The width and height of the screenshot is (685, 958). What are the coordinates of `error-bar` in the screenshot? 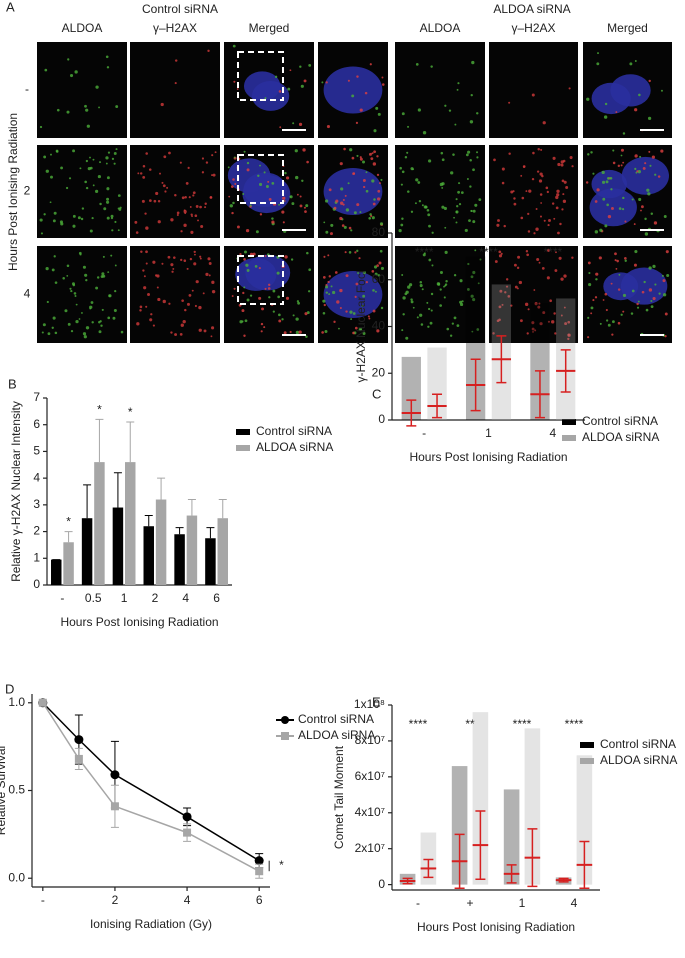 It's located at (87, 501).